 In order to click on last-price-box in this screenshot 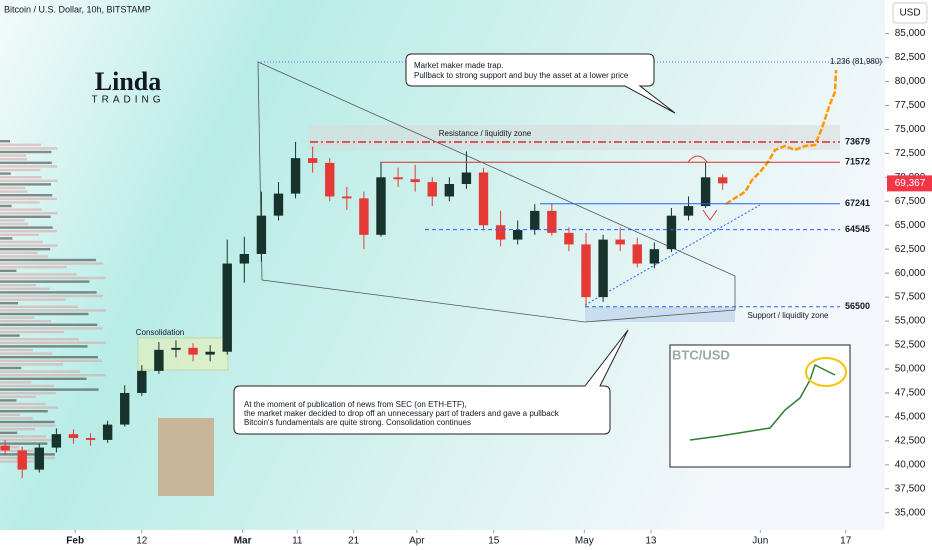, I will do `click(909, 183)`.